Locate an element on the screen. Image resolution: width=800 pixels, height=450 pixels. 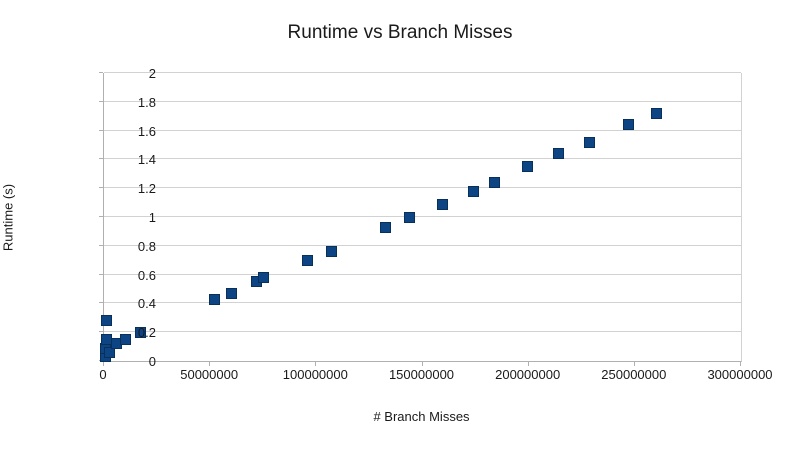
y-axis-title: Runtime (s) is located at coordinates (8, 217).